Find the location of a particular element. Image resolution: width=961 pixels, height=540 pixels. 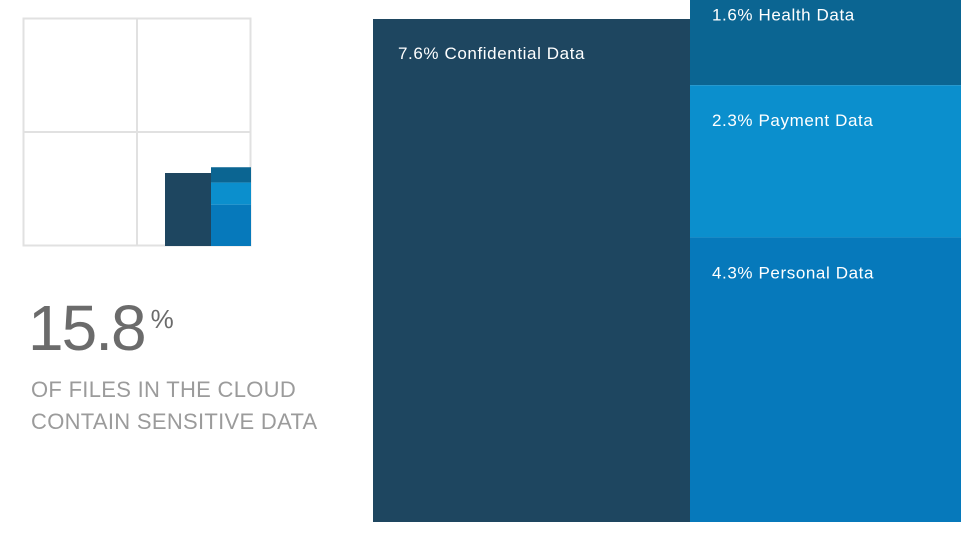

mini-rect-health is located at coordinates (231, 175).